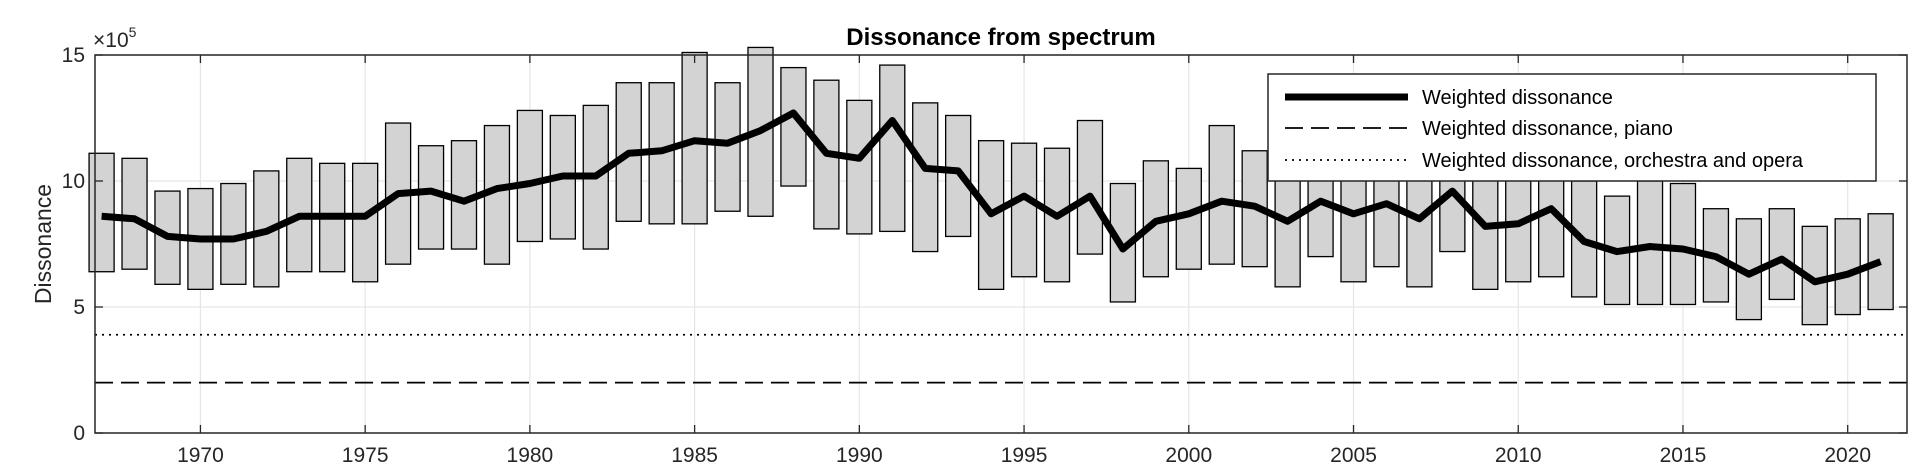  I want to click on y-multiplier: ×10⁵, so click(115, 38).